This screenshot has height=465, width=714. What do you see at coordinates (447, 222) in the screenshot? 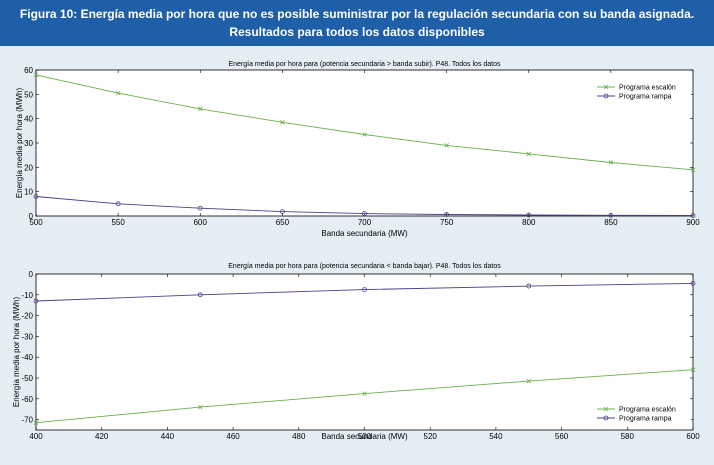
I see `x-tick-label: 750` at bounding box center [447, 222].